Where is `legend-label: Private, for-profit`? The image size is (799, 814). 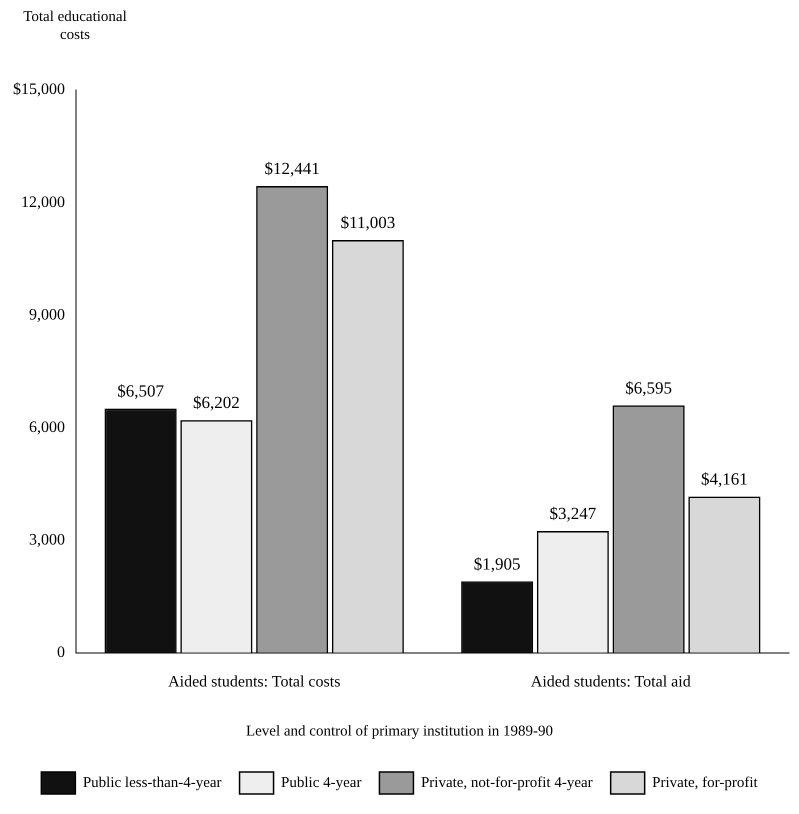
legend-label: Private, for-profit is located at coordinates (705, 782).